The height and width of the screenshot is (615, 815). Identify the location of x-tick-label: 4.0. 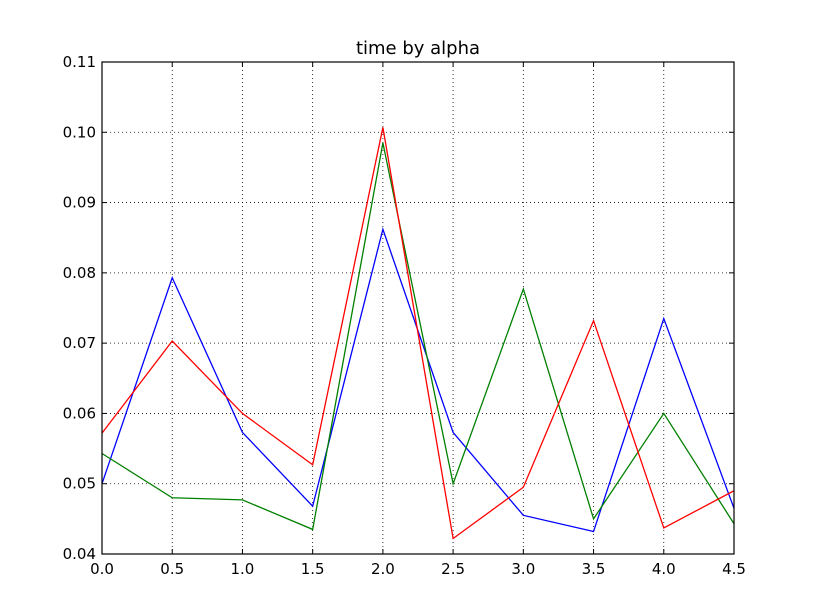
(664, 569).